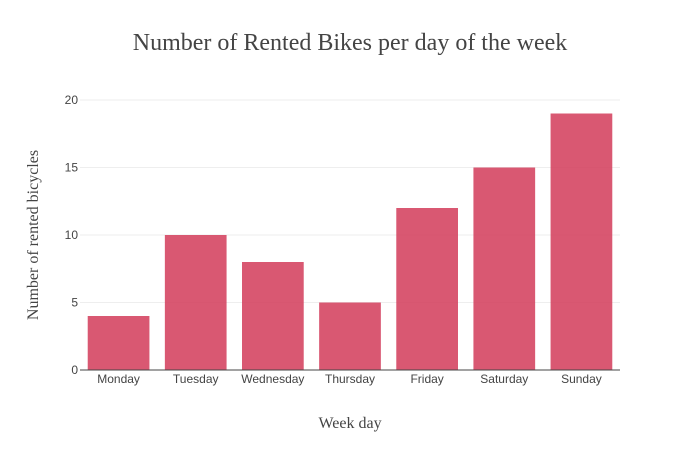  I want to click on y-tick-labels: 0 5 10 15 20, so click(72, 235).